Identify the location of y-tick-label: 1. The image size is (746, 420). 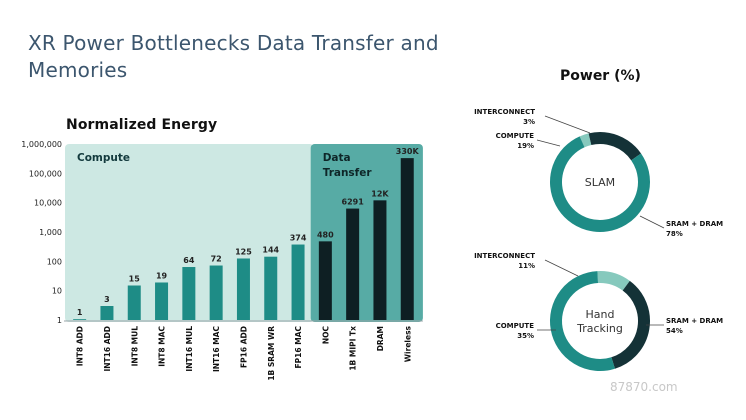
(59, 320).